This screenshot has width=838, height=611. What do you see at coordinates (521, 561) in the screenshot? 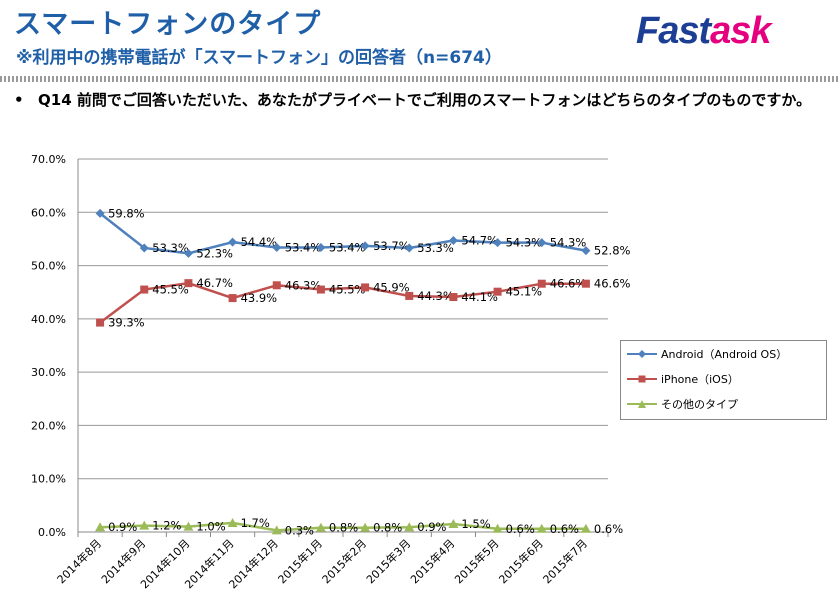
I see `x-tick-label: 2015年6月` at bounding box center [521, 561].